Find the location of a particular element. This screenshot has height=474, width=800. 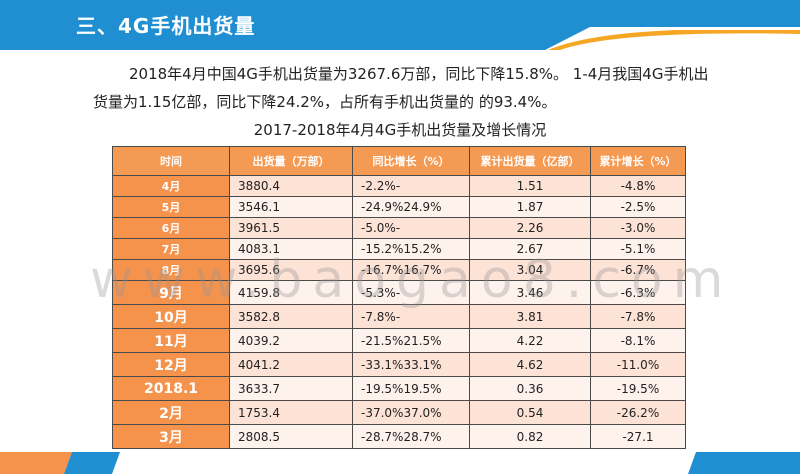

cell-cumulative: 4.22 is located at coordinates (530, 340).